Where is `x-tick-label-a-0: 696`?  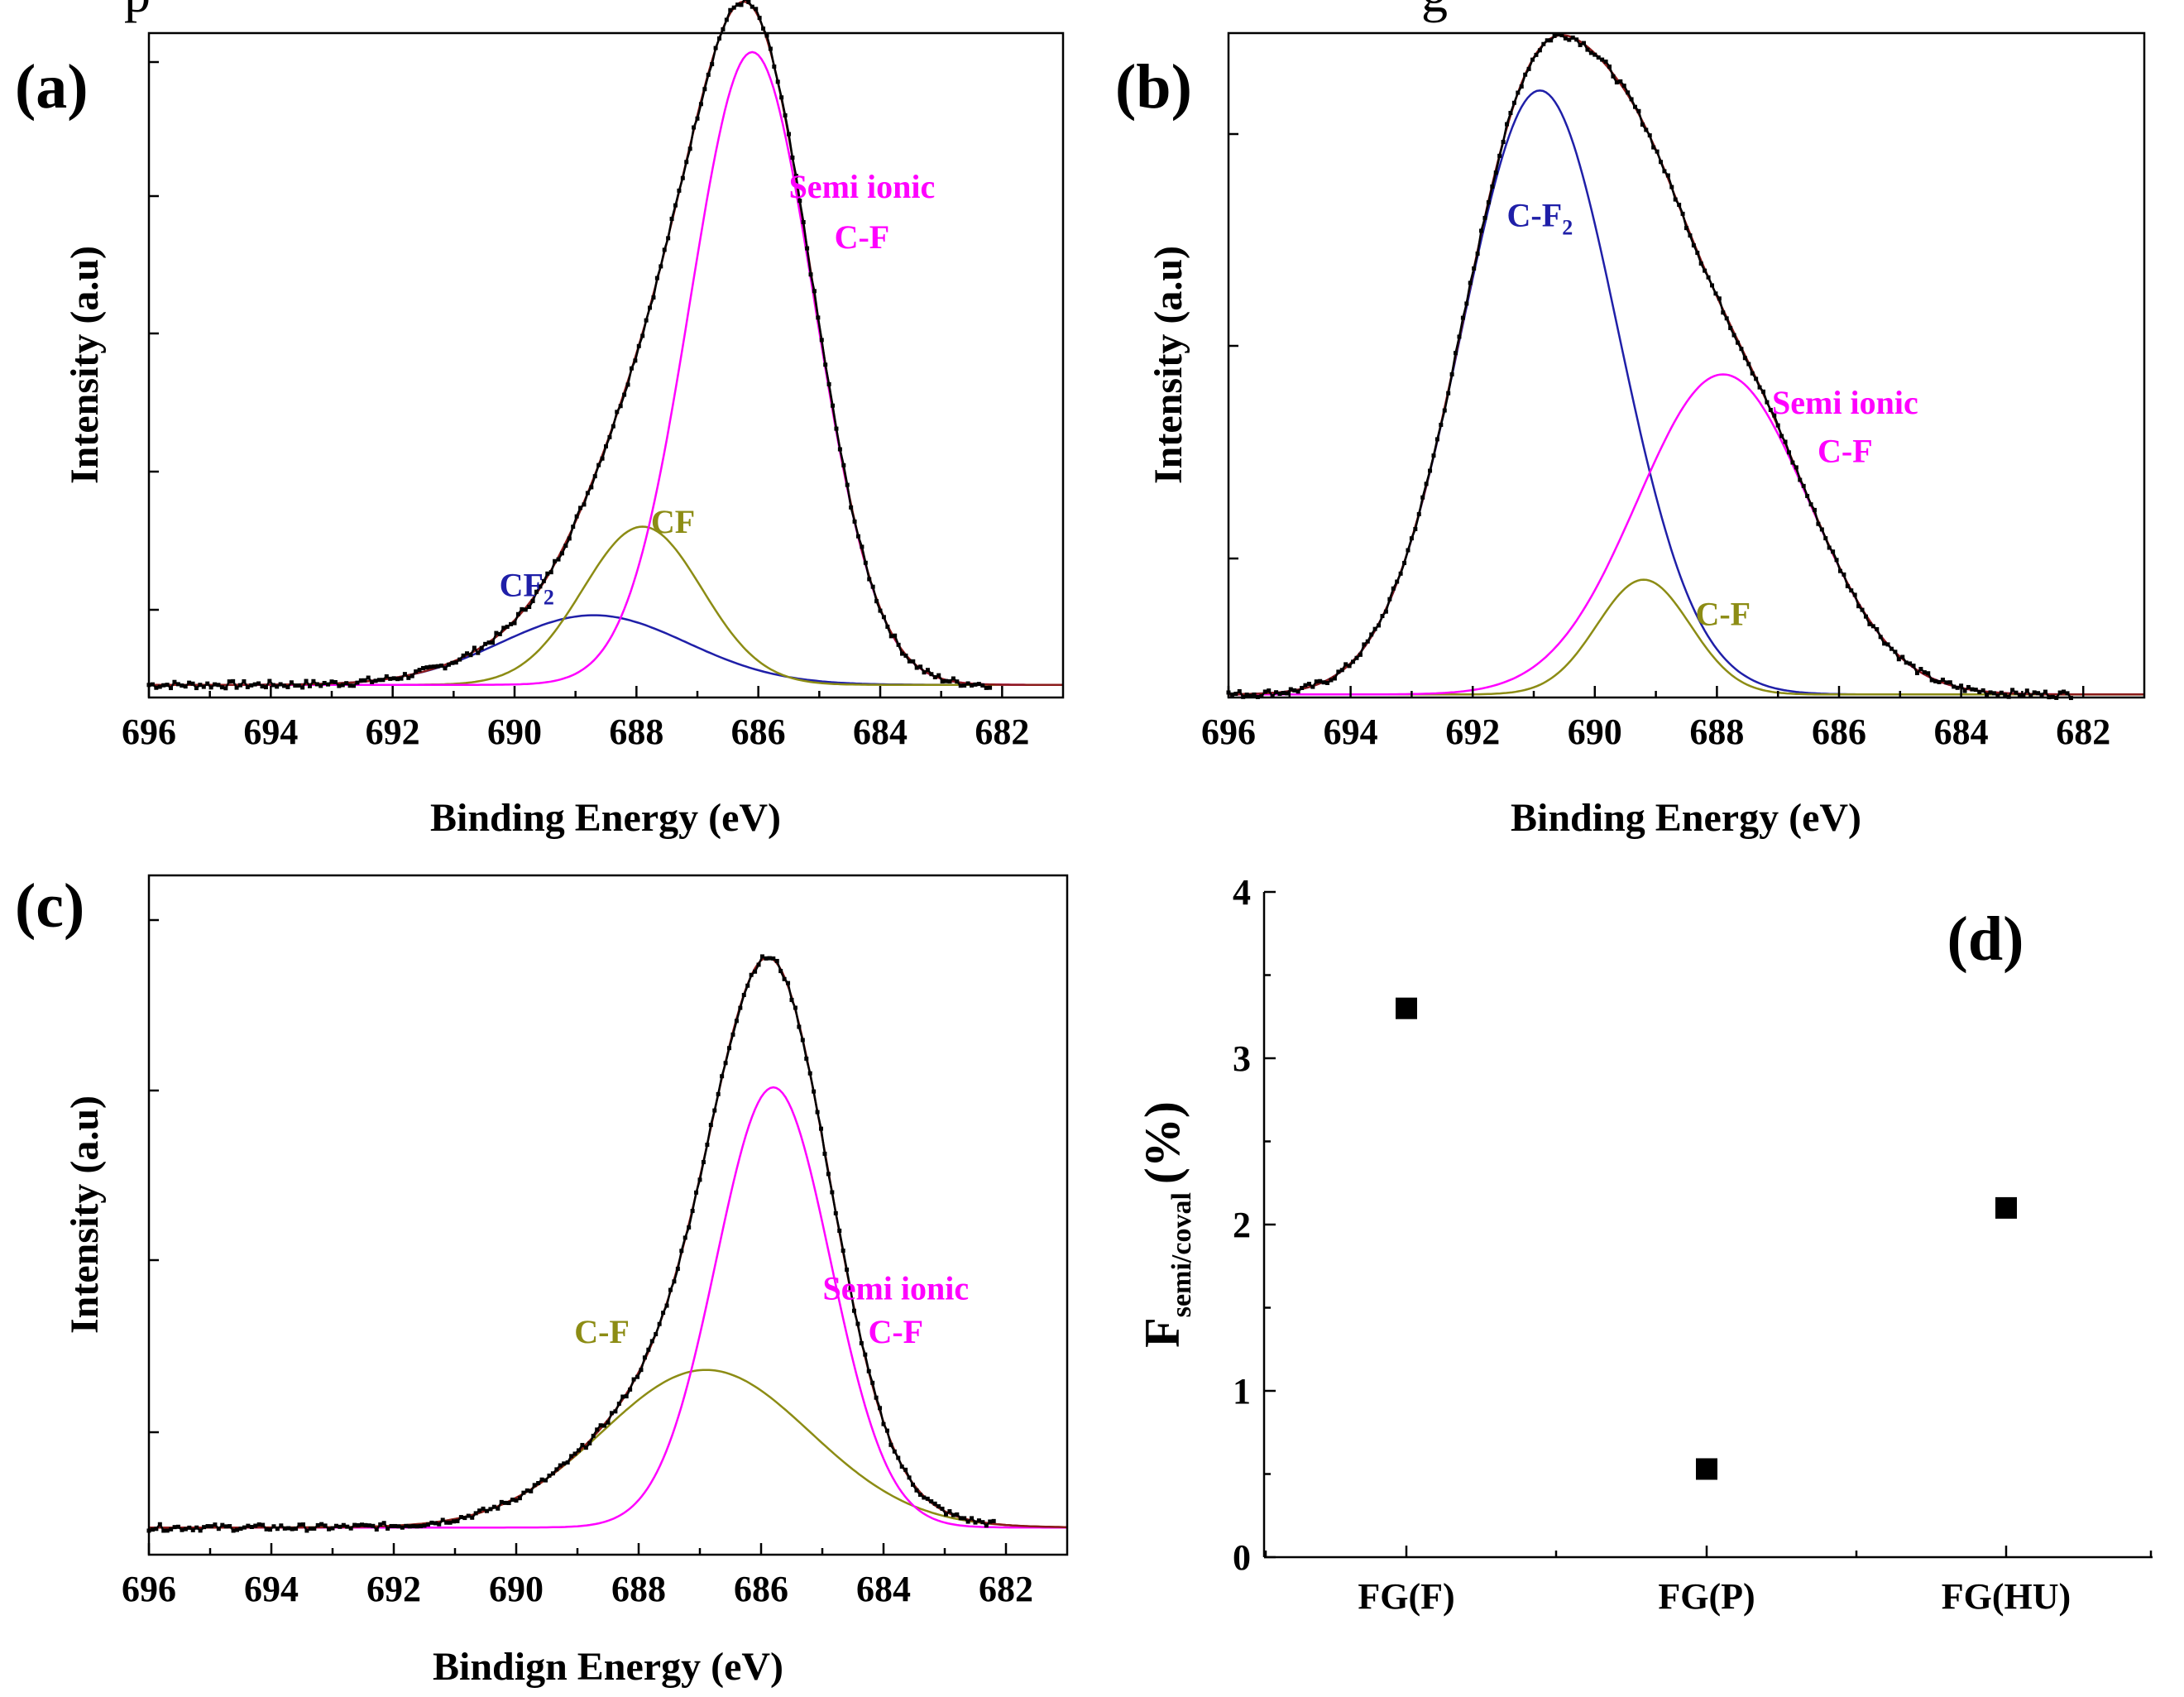 x-tick-label-a-0: 696 is located at coordinates (149, 732).